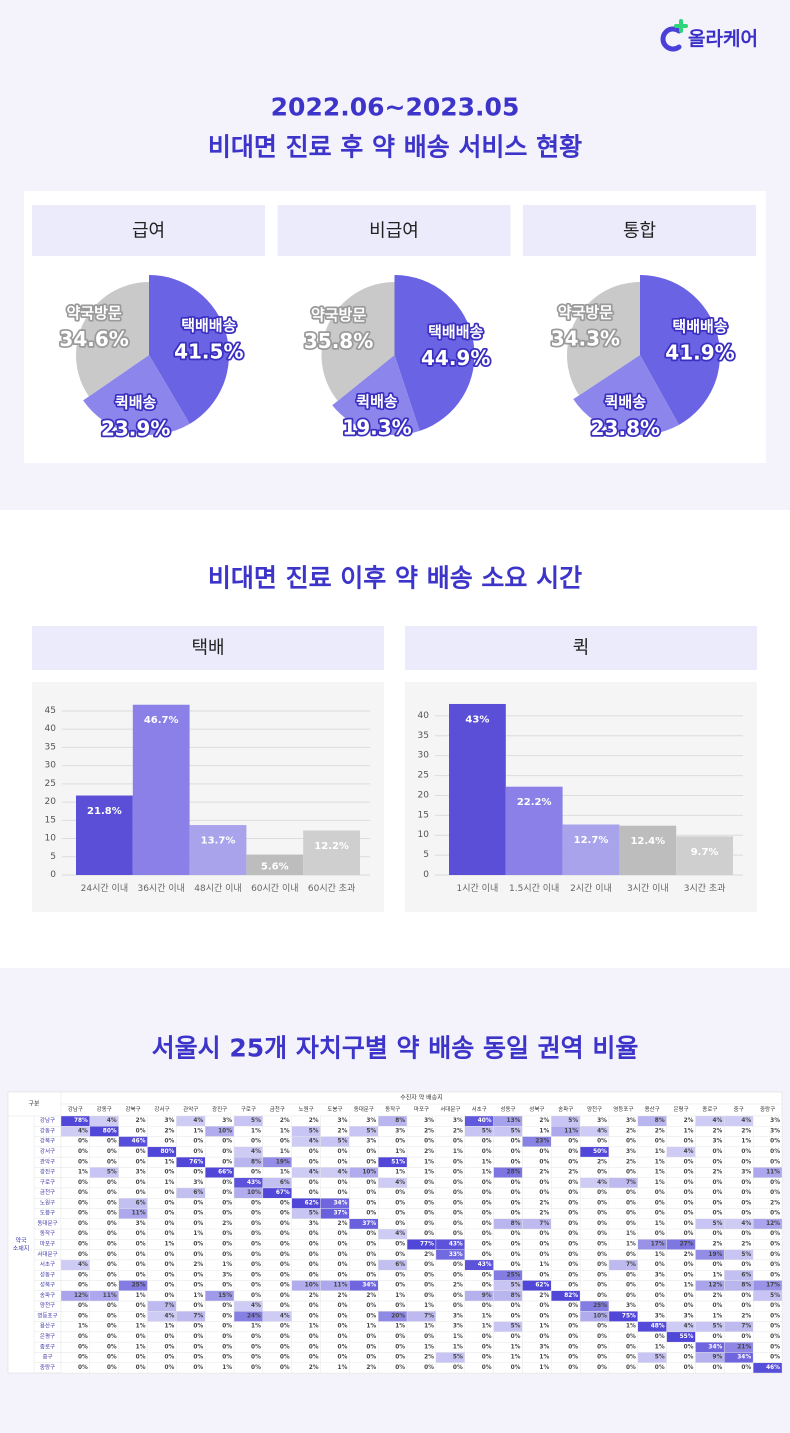 This screenshot has height=1433, width=790. I want to click on bar, so click(534, 830).